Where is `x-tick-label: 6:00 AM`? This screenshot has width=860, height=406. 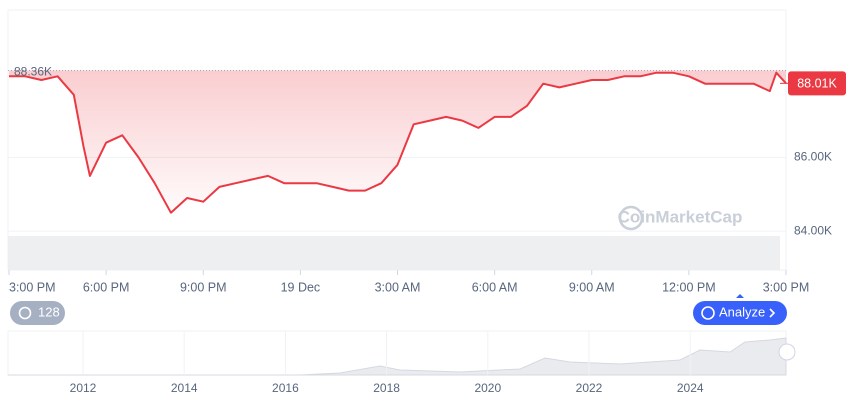
x-tick-label: 6:00 AM is located at coordinates (495, 287).